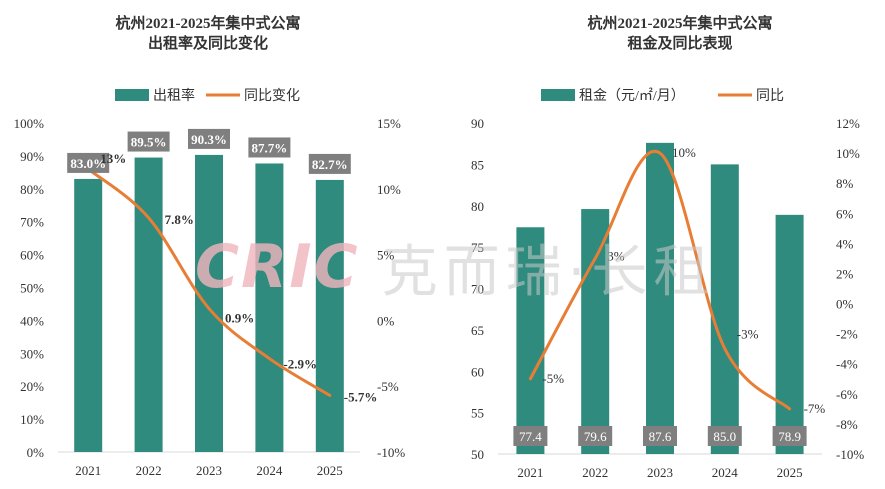 Image resolution: width=885 pixels, height=489 pixels. I want to click on chart2-category-label: 2025, so click(790, 472).